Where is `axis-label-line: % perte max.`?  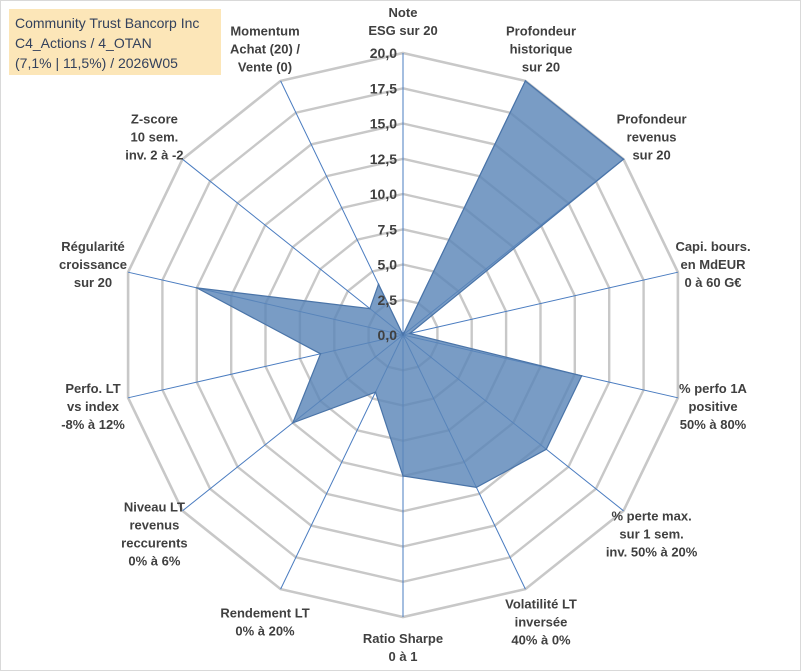
axis-label-line: % perte max. is located at coordinates (651, 515).